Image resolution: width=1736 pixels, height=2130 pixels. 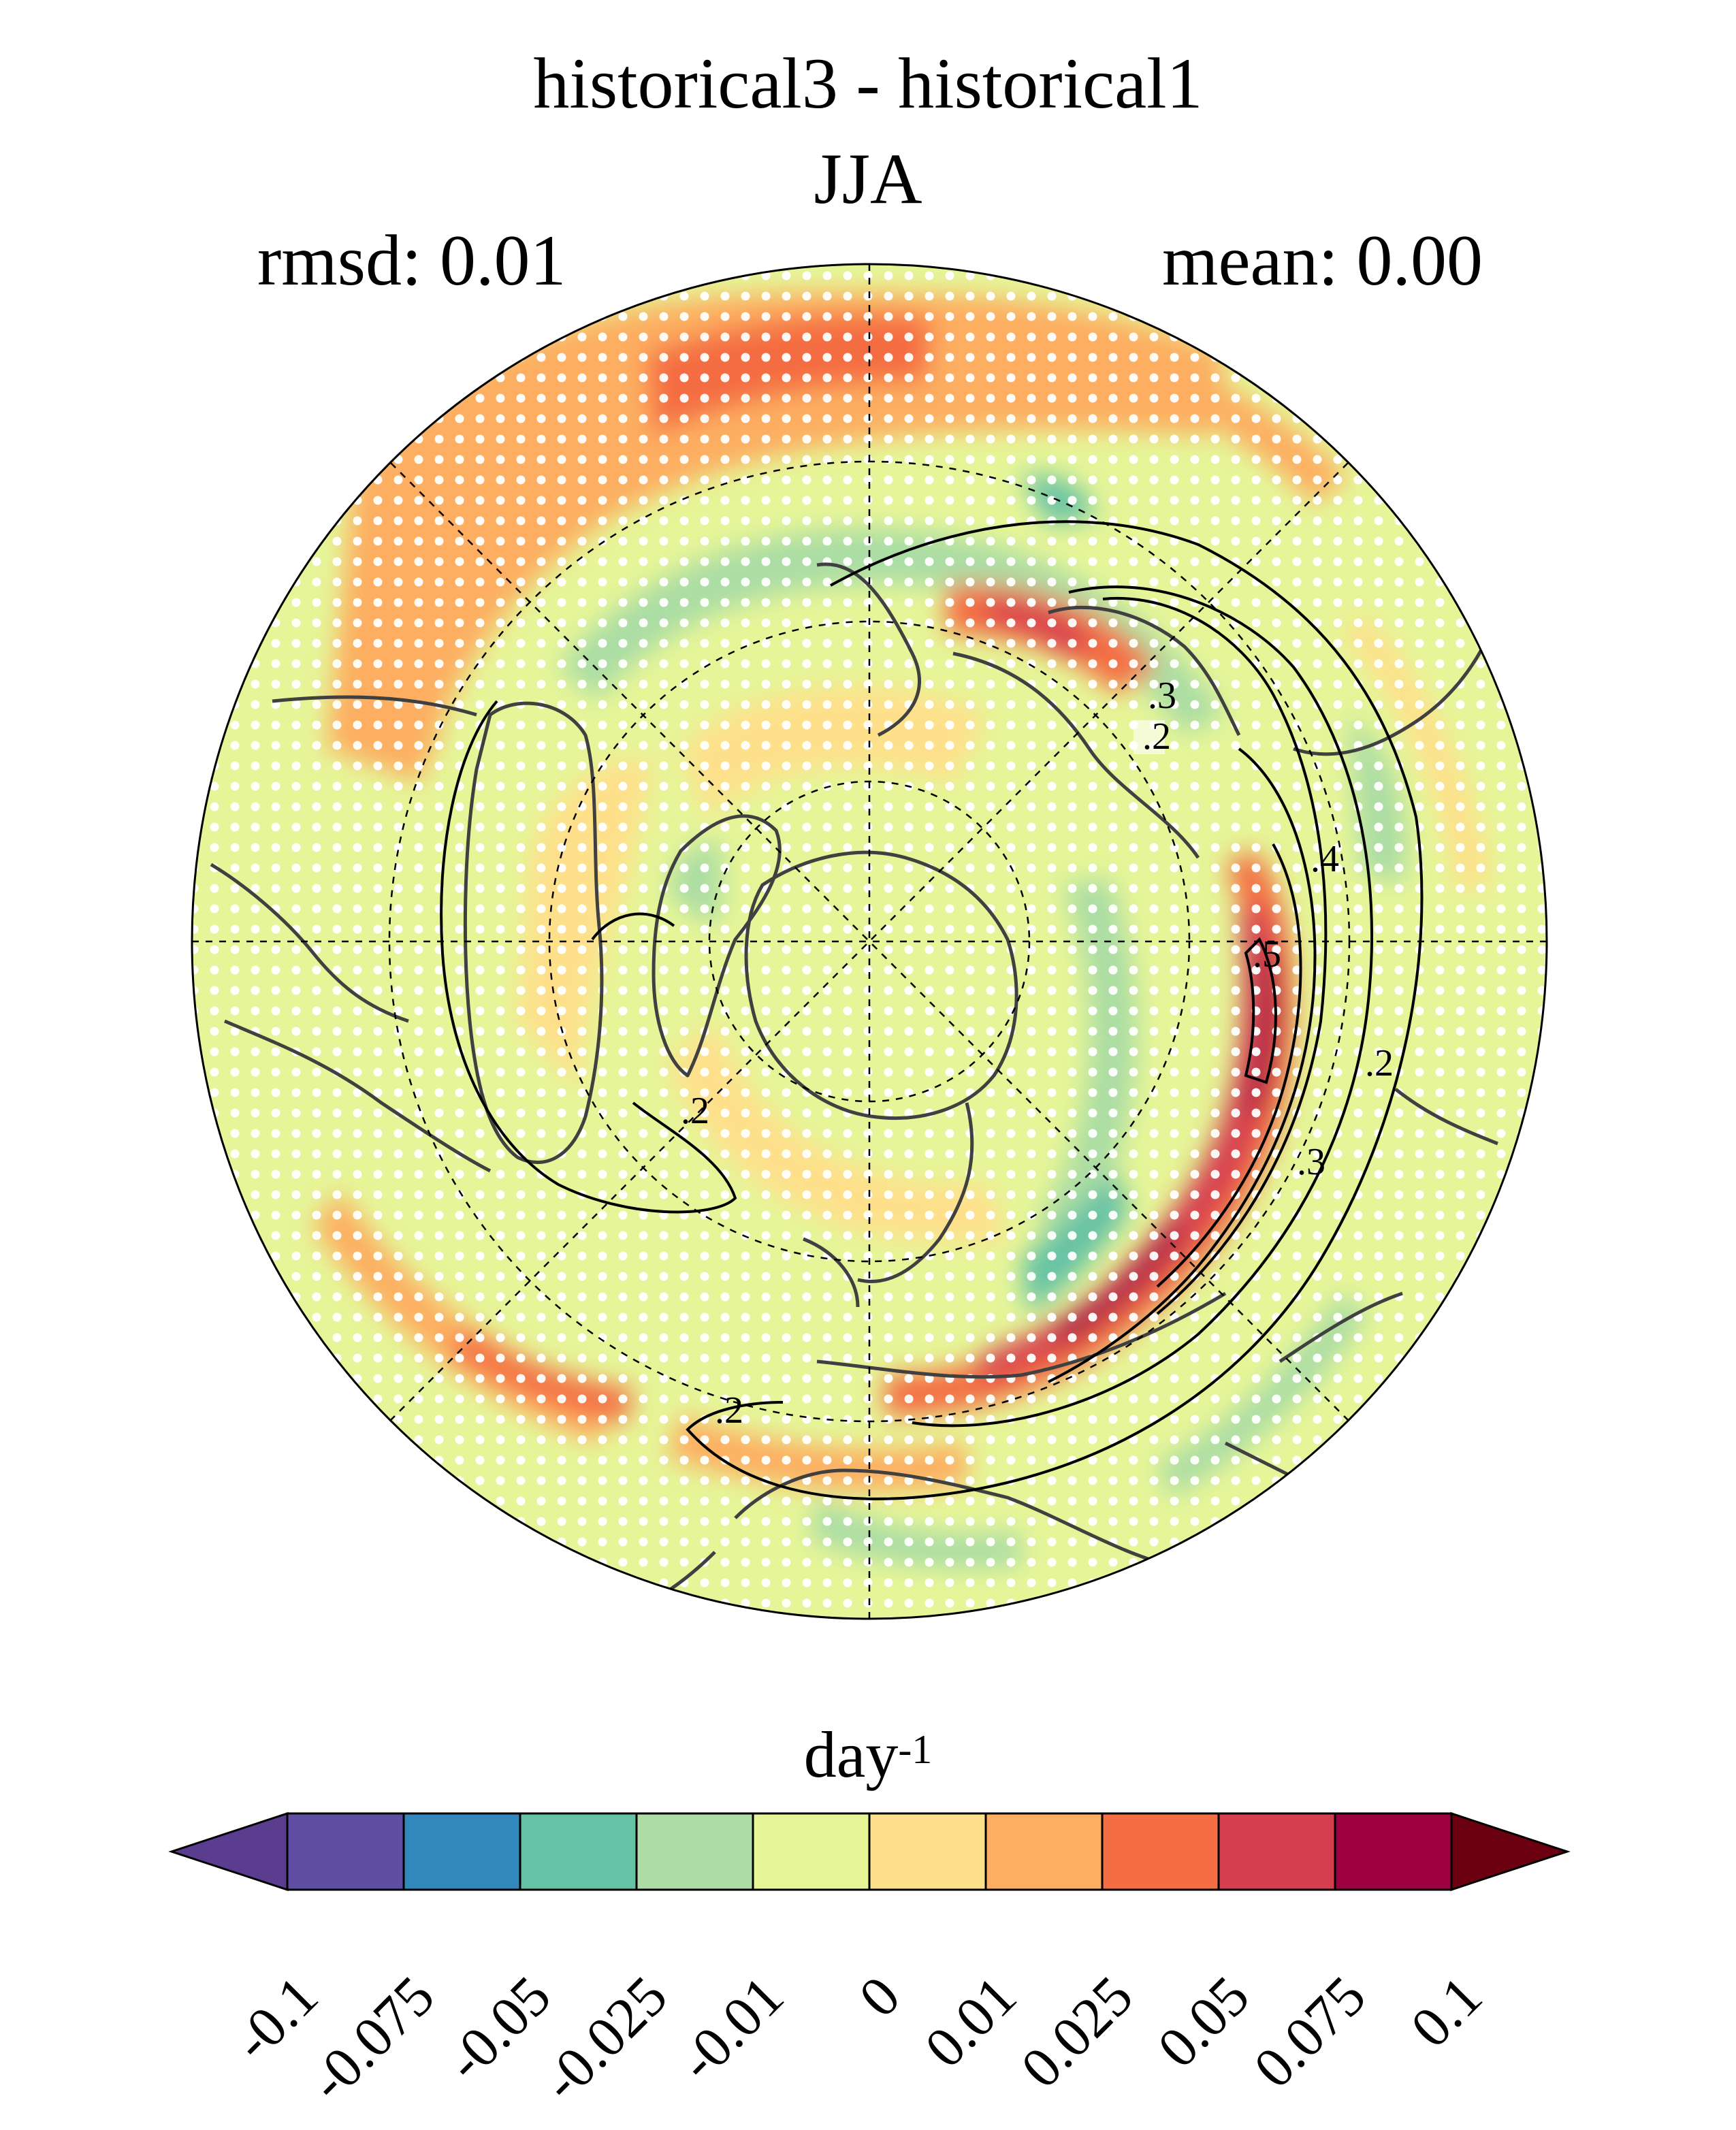 What do you see at coordinates (1267, 954) in the screenshot?
I see `contour-label: .5` at bounding box center [1267, 954].